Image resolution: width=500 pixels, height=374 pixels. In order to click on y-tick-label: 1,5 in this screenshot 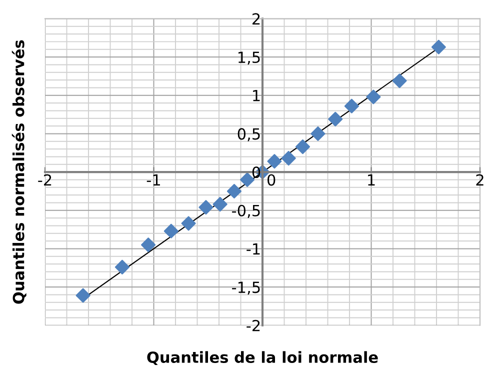, I will do `click(249, 58)`.